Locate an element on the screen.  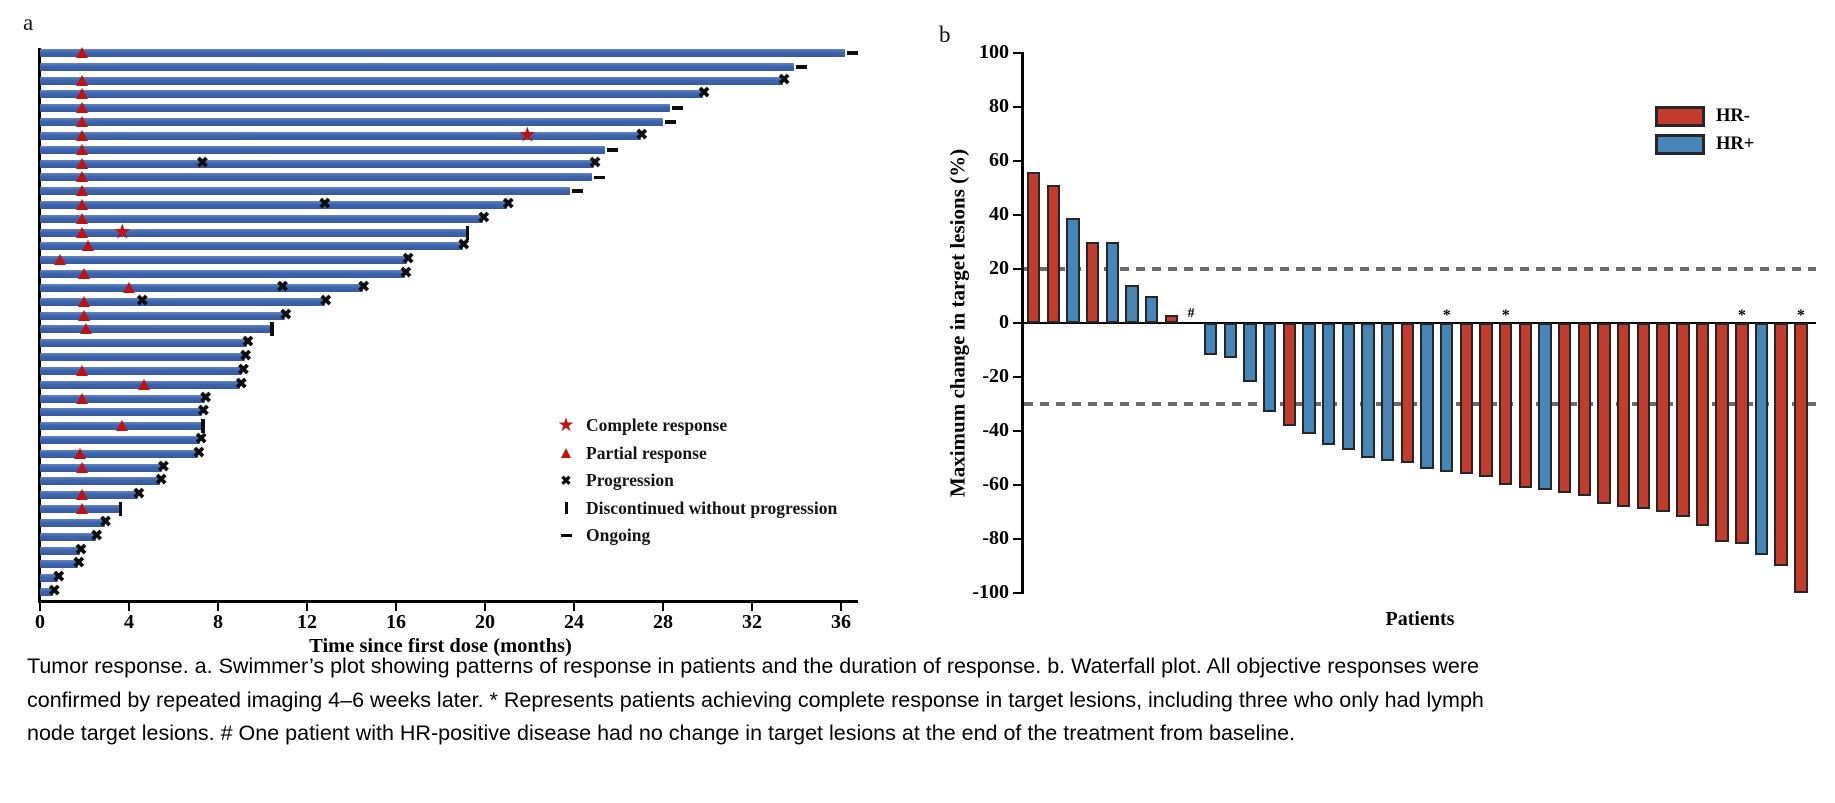
legend-item: Partial response is located at coordinates (695, 454).